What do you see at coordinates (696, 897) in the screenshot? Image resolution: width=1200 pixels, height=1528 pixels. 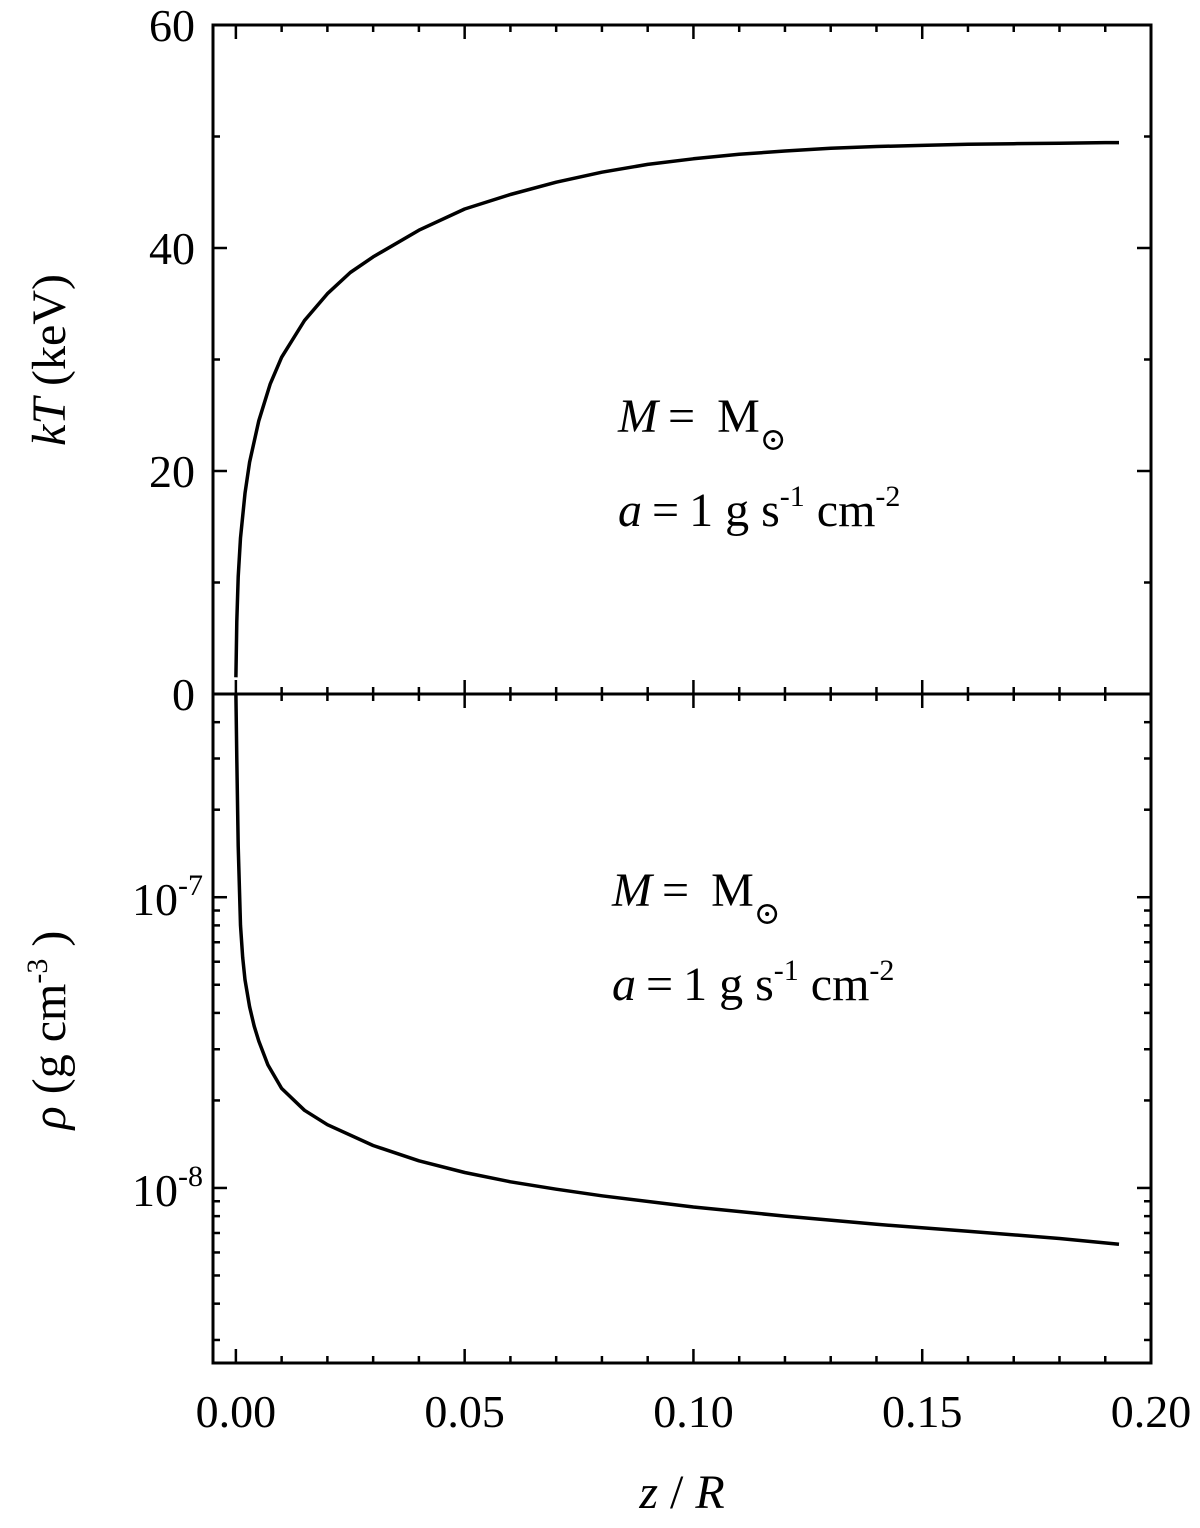 I see `bottom-annotation-line1: M = M⊙` at bounding box center [696, 897].